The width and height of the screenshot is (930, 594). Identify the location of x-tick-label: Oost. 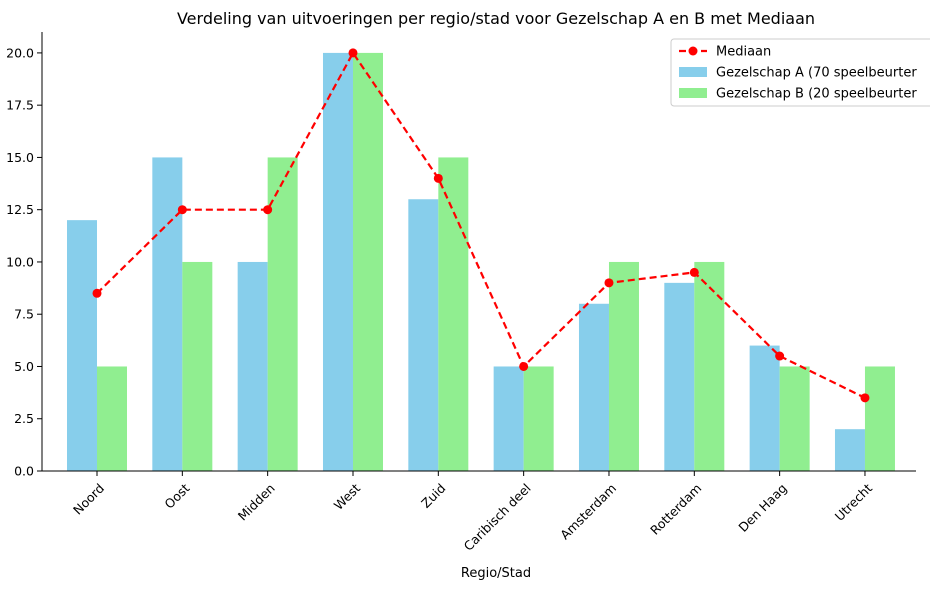
(176, 495).